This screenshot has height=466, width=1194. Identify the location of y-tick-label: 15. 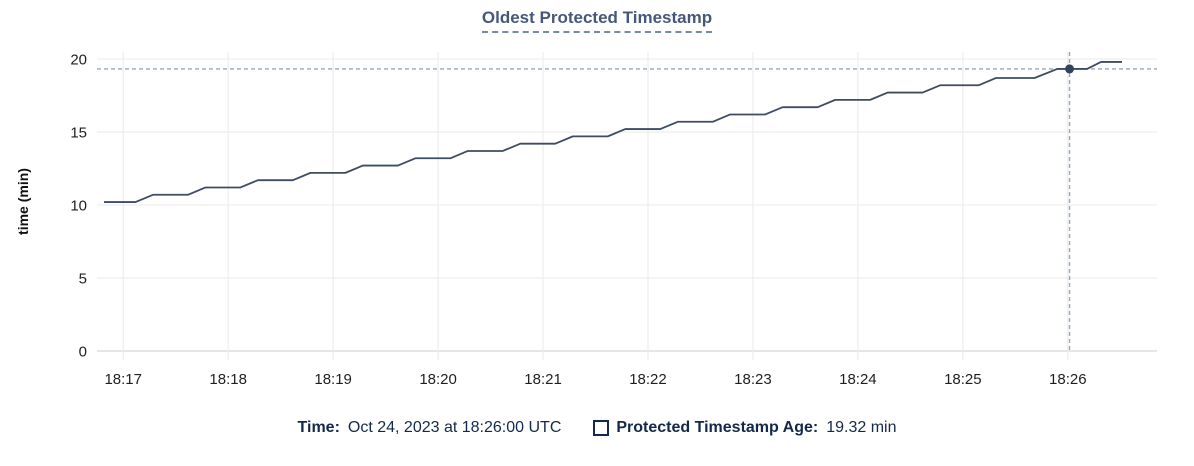
(78, 133).